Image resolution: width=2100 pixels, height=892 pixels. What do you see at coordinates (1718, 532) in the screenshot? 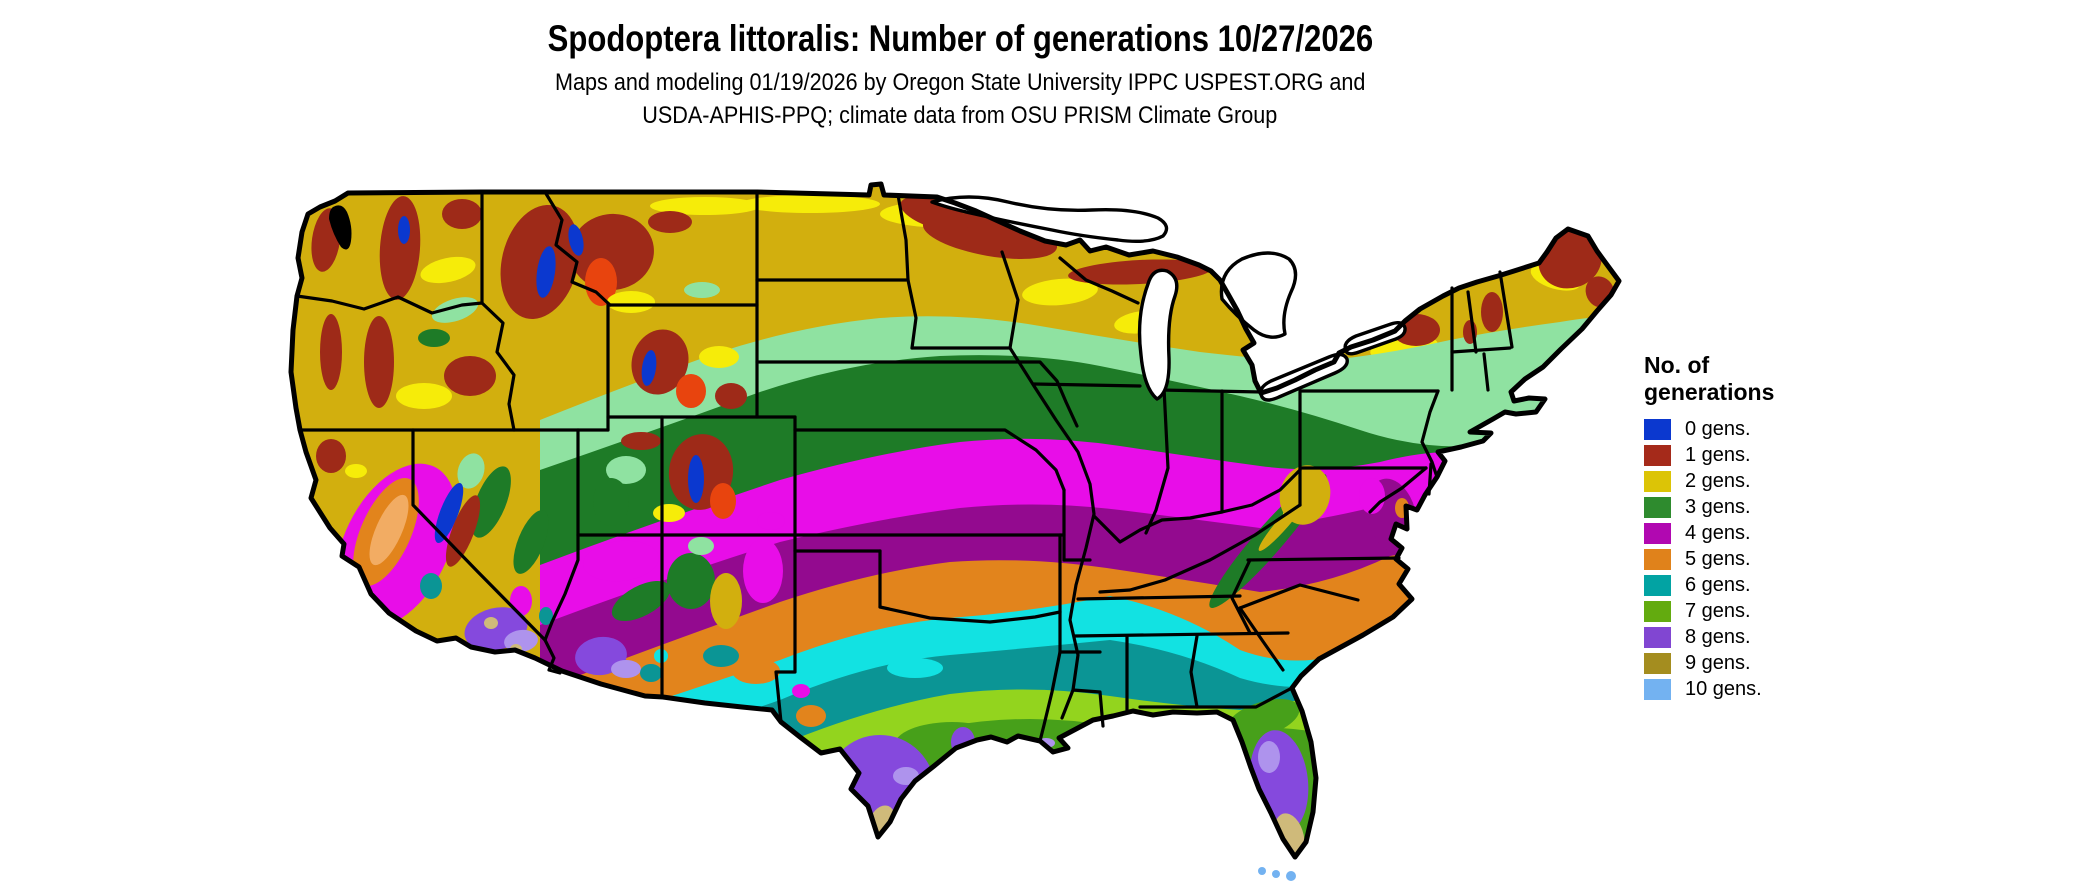
I see `legend-label: 4 gens.` at bounding box center [1718, 532].